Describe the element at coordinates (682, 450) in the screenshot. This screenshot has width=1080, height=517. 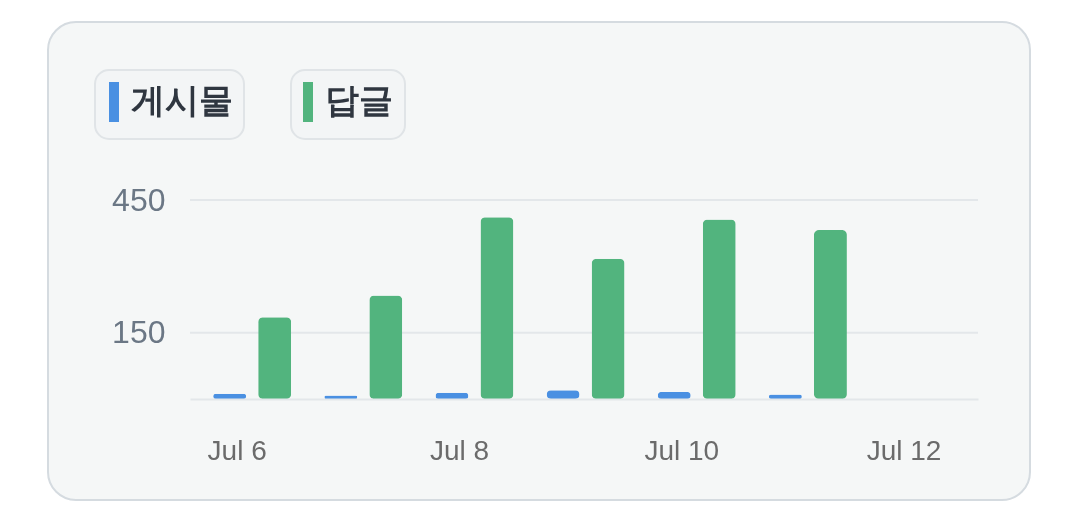
I see `x-tick-label: Jul 10` at that location.